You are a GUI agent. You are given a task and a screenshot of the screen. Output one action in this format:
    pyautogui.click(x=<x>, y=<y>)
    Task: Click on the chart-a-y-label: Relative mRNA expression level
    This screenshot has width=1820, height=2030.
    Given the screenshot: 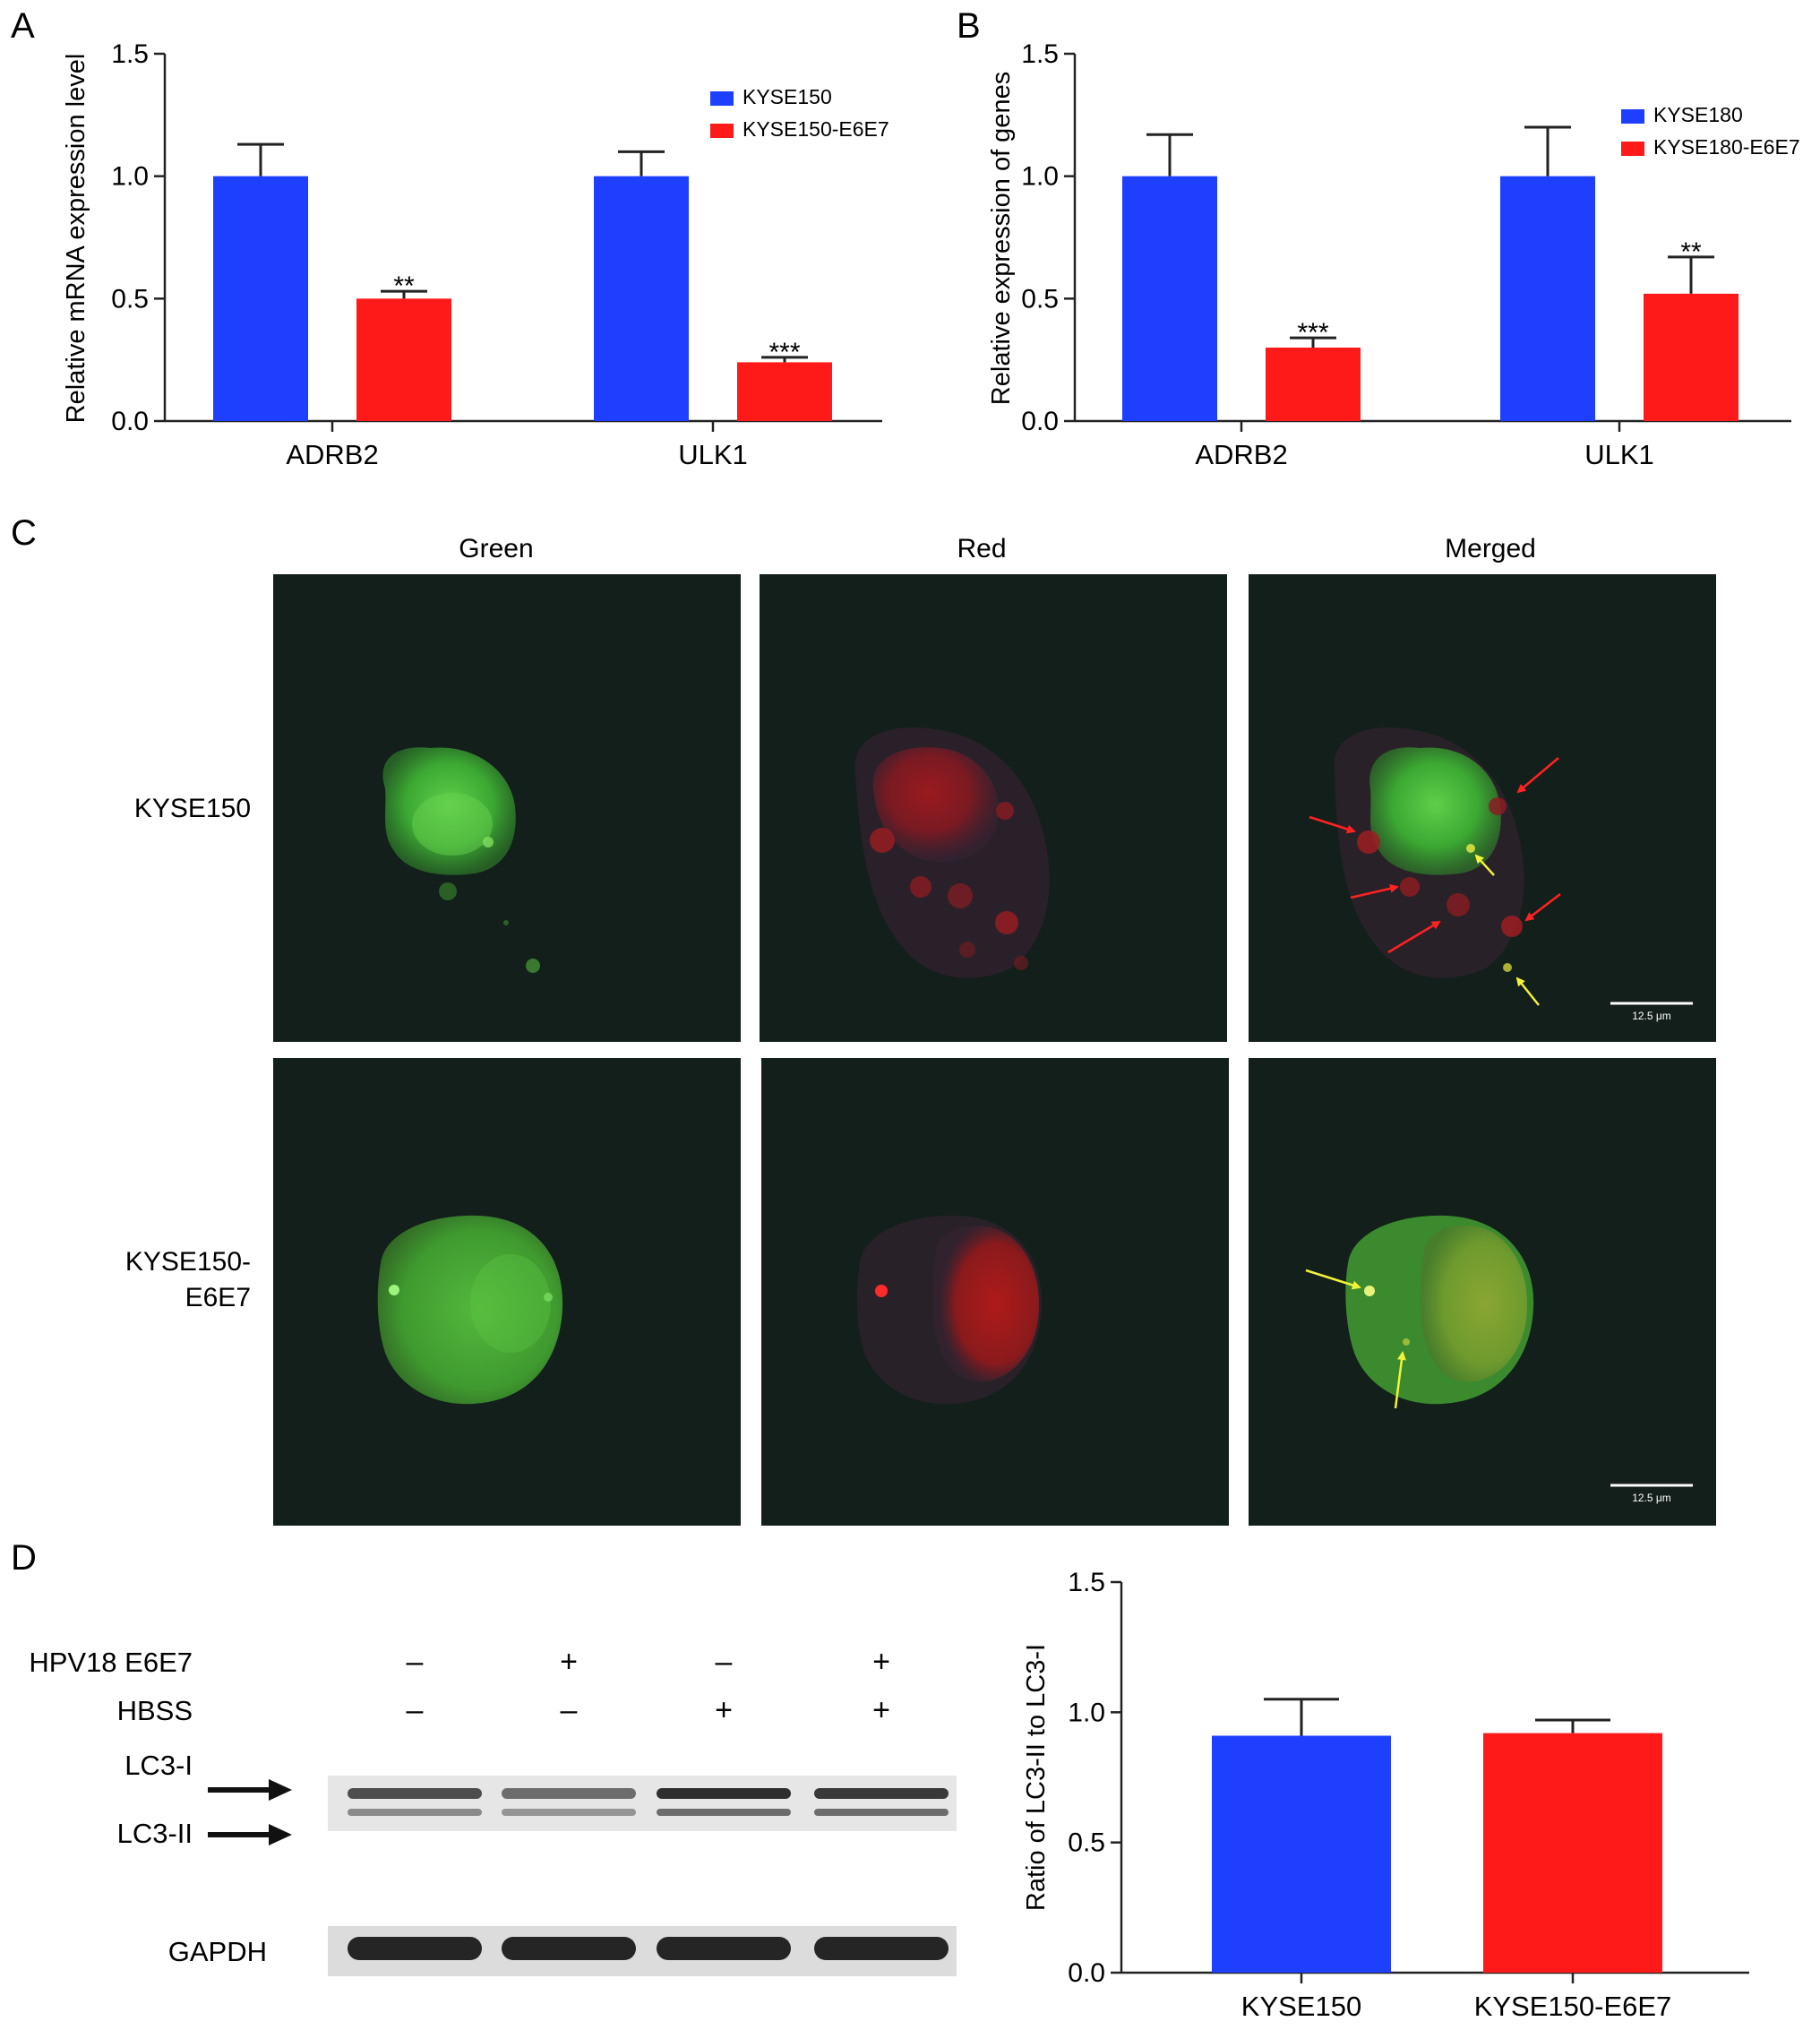 What is the action you would take?
    pyautogui.click(x=76, y=239)
    